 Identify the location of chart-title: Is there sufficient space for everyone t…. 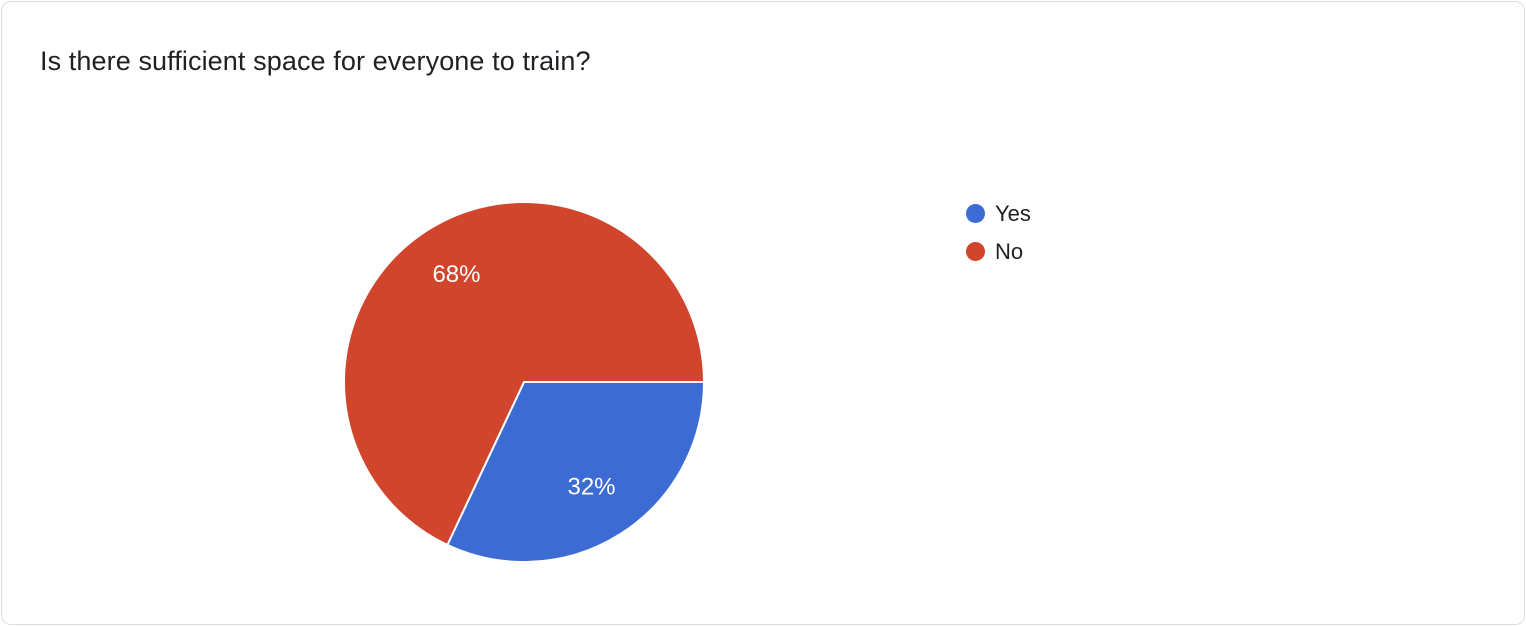
(315, 61).